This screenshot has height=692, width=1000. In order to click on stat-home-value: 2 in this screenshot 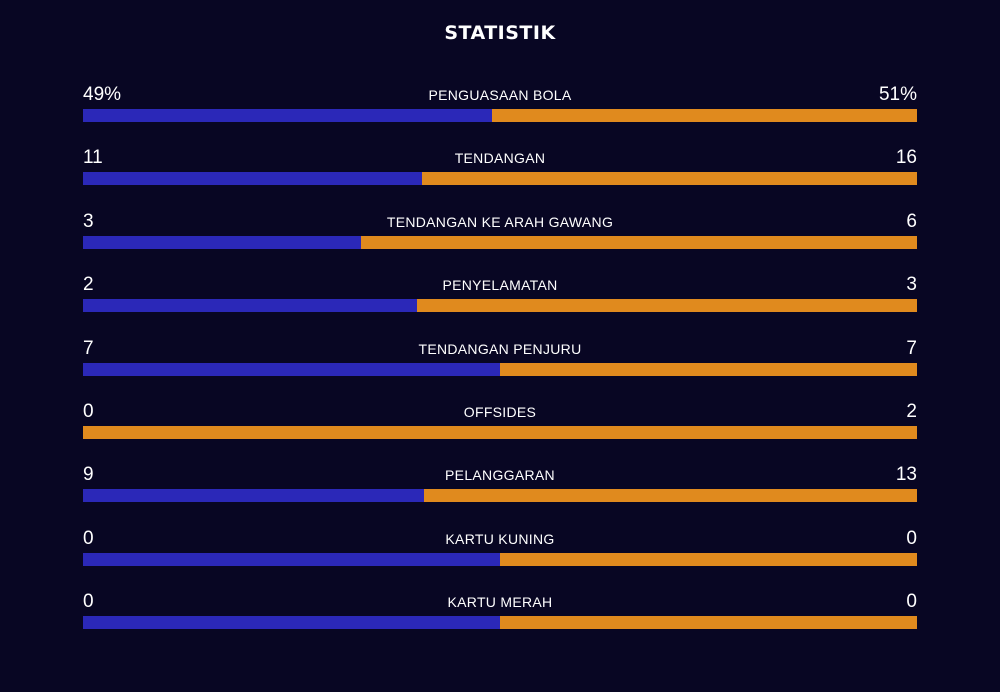, I will do `click(88, 284)`.